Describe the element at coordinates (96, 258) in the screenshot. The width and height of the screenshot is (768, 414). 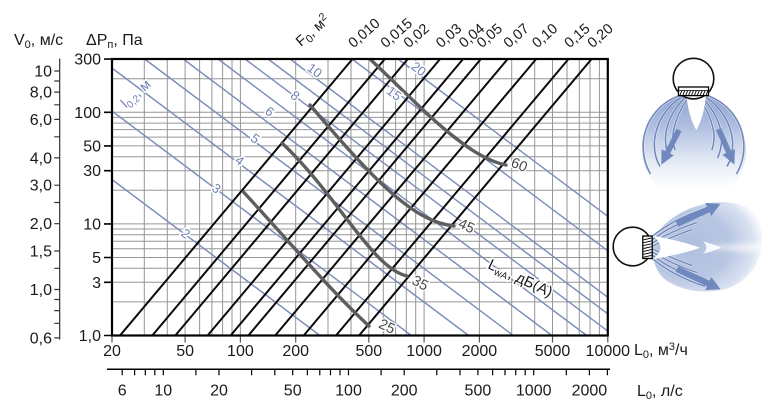
I see `svg-text: 5` at that location.